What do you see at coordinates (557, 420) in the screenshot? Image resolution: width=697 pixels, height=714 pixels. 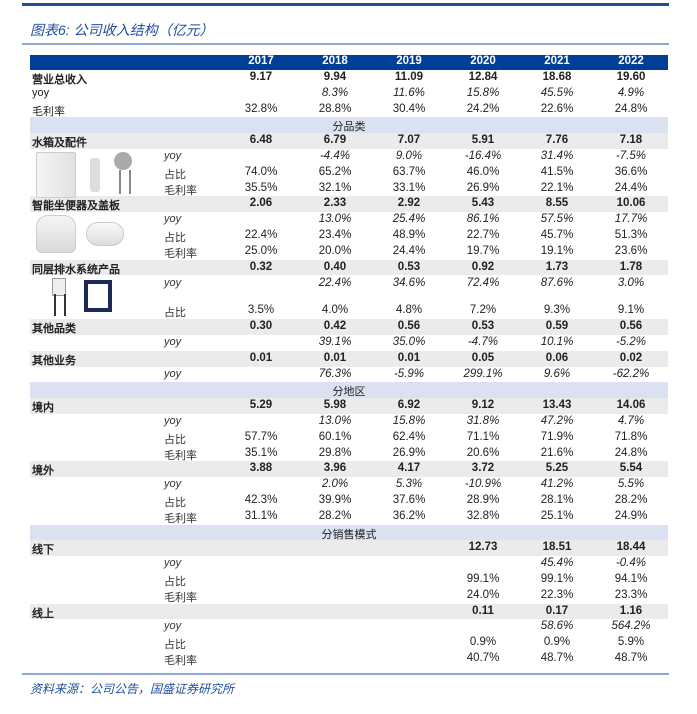 I see `cell-2021: 47.2%` at bounding box center [557, 420].